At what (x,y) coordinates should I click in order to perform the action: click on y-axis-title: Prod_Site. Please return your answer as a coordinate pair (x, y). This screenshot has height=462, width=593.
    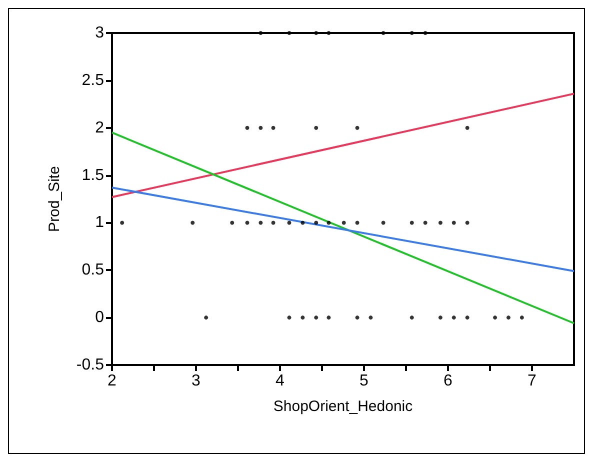
    Looking at the image, I should click on (54, 199).